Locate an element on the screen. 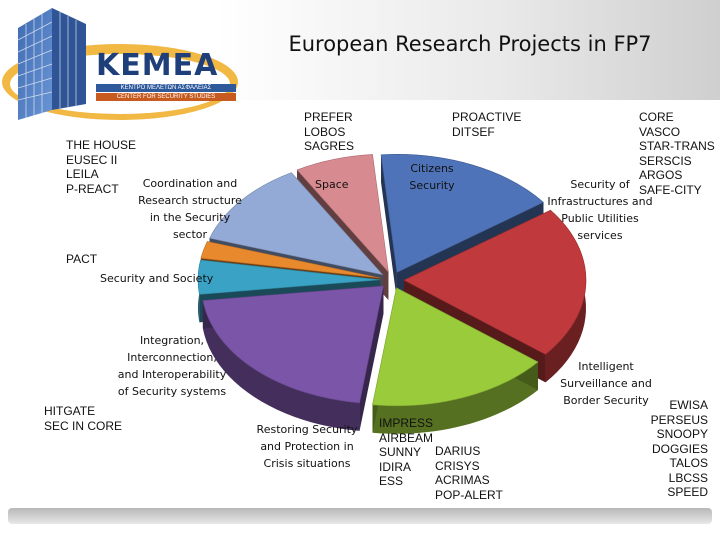 The height and width of the screenshot is (540, 720). label-line: and Interoperability is located at coordinates (172, 374).